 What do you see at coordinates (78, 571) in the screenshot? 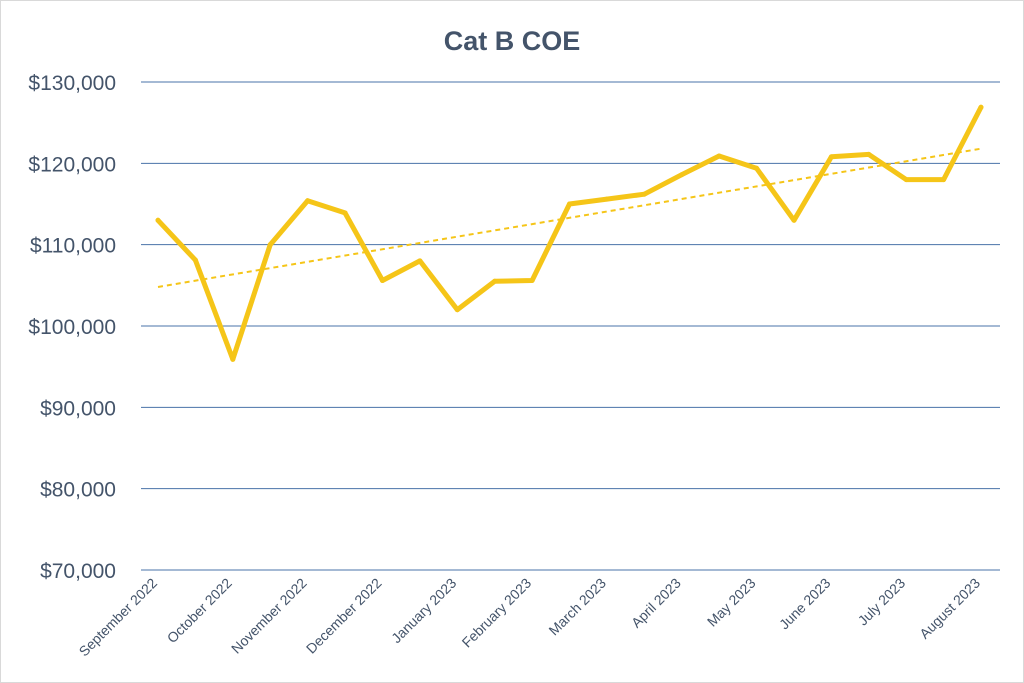
I see `y-tick-label: $70,000` at bounding box center [78, 571].